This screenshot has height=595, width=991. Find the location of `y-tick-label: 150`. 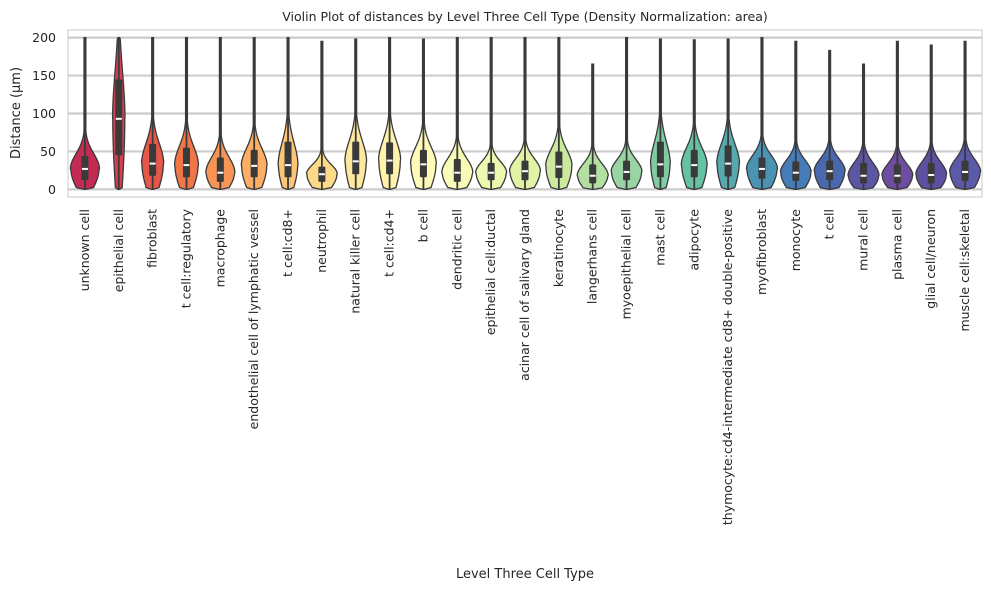

y-tick-label: 150 is located at coordinates (44, 75).